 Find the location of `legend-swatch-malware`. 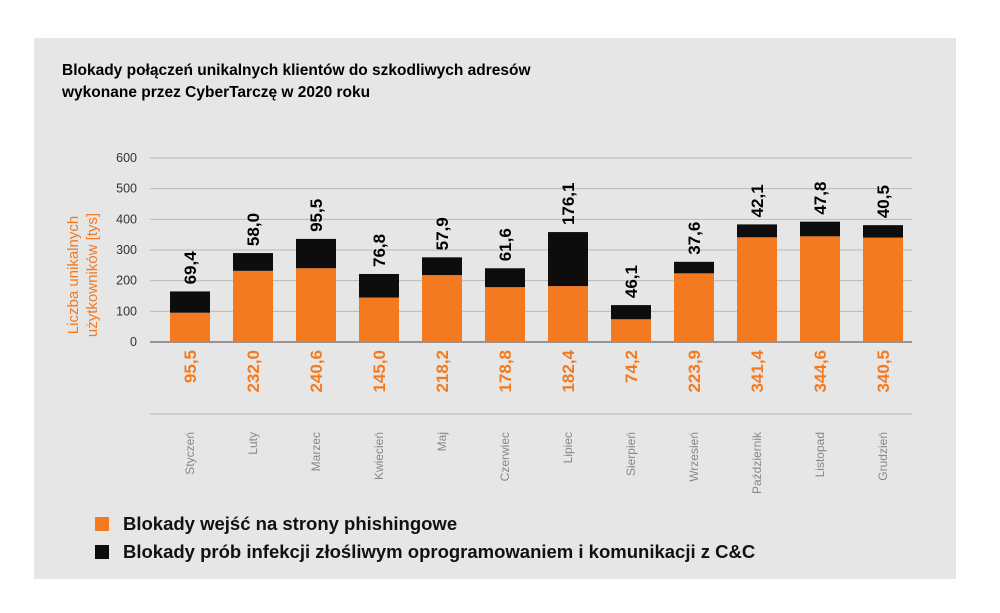

legend-swatch-malware is located at coordinates (102, 552).